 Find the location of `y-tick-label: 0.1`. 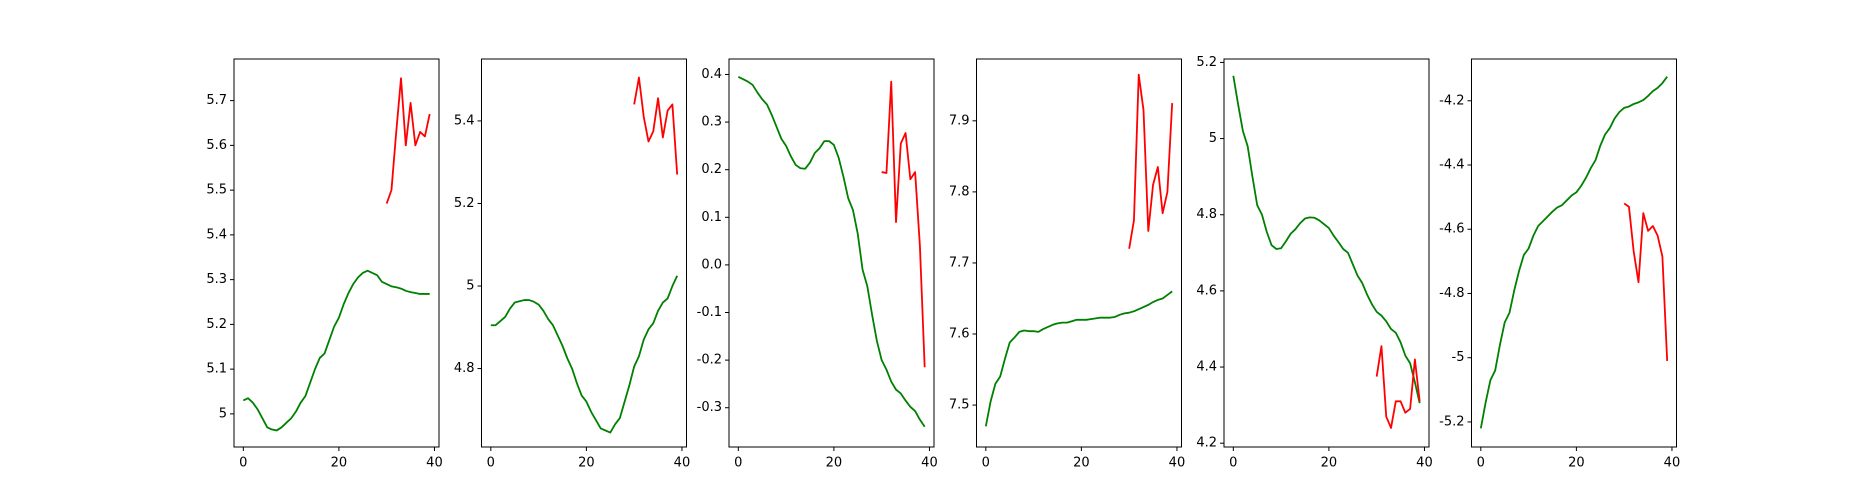

y-tick-label: 0.1 is located at coordinates (711, 217).